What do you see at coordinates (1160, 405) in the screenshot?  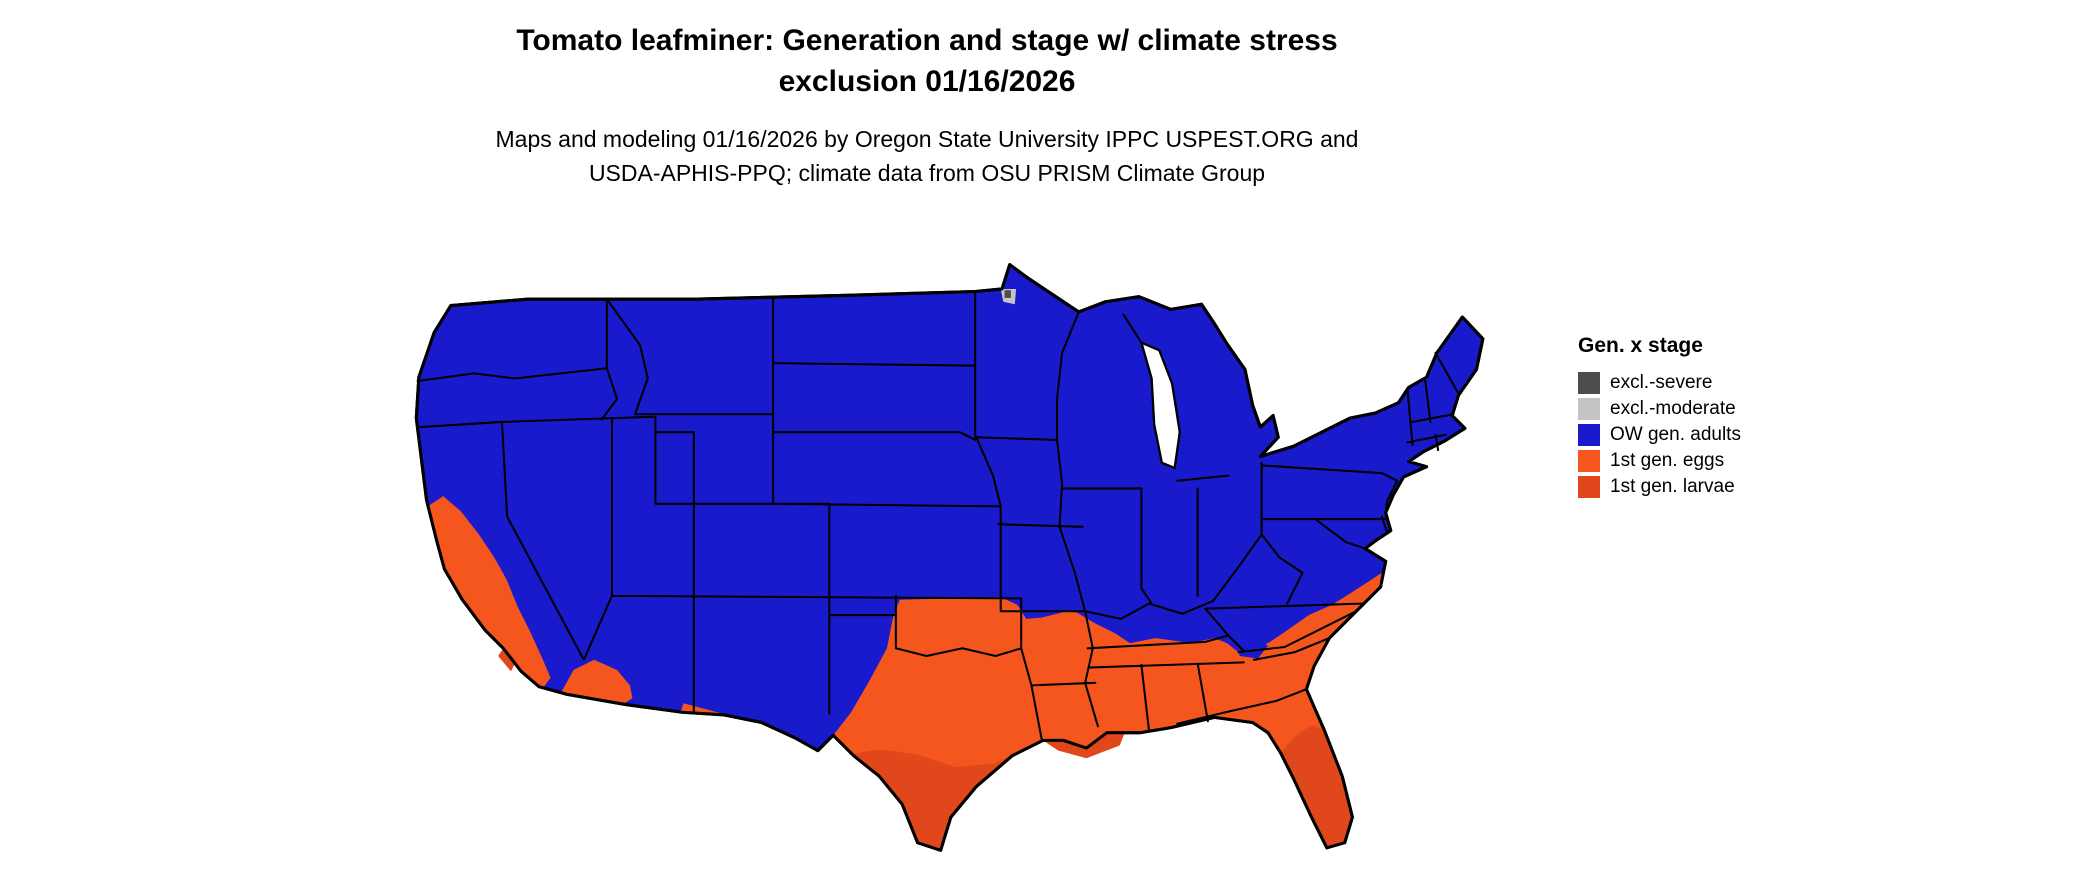 I see `lake-michigan` at bounding box center [1160, 405].